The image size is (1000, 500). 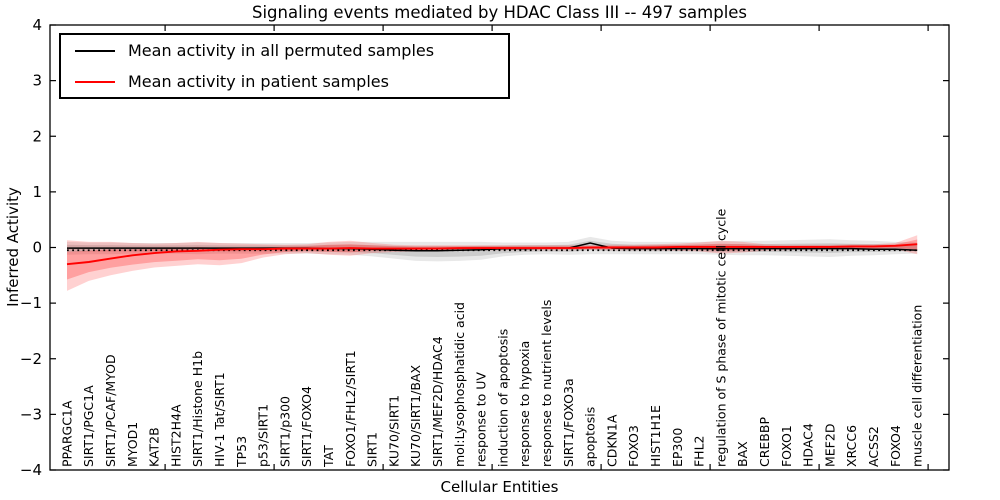 What do you see at coordinates (502, 398) in the screenshot?
I see `category-label: induction of apoptosis` at bounding box center [502, 398].